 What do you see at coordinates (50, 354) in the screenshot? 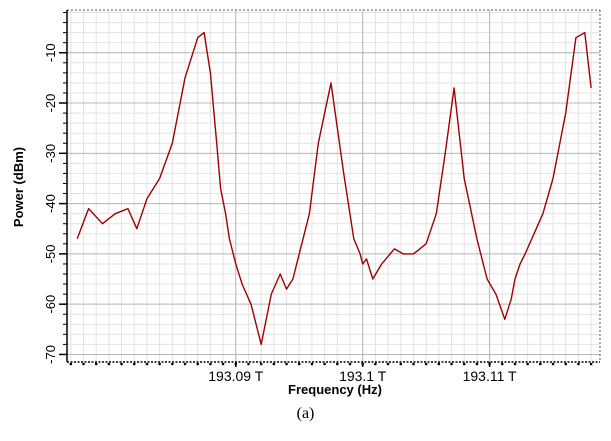
I see `y-tick-label: -70` at bounding box center [50, 354].